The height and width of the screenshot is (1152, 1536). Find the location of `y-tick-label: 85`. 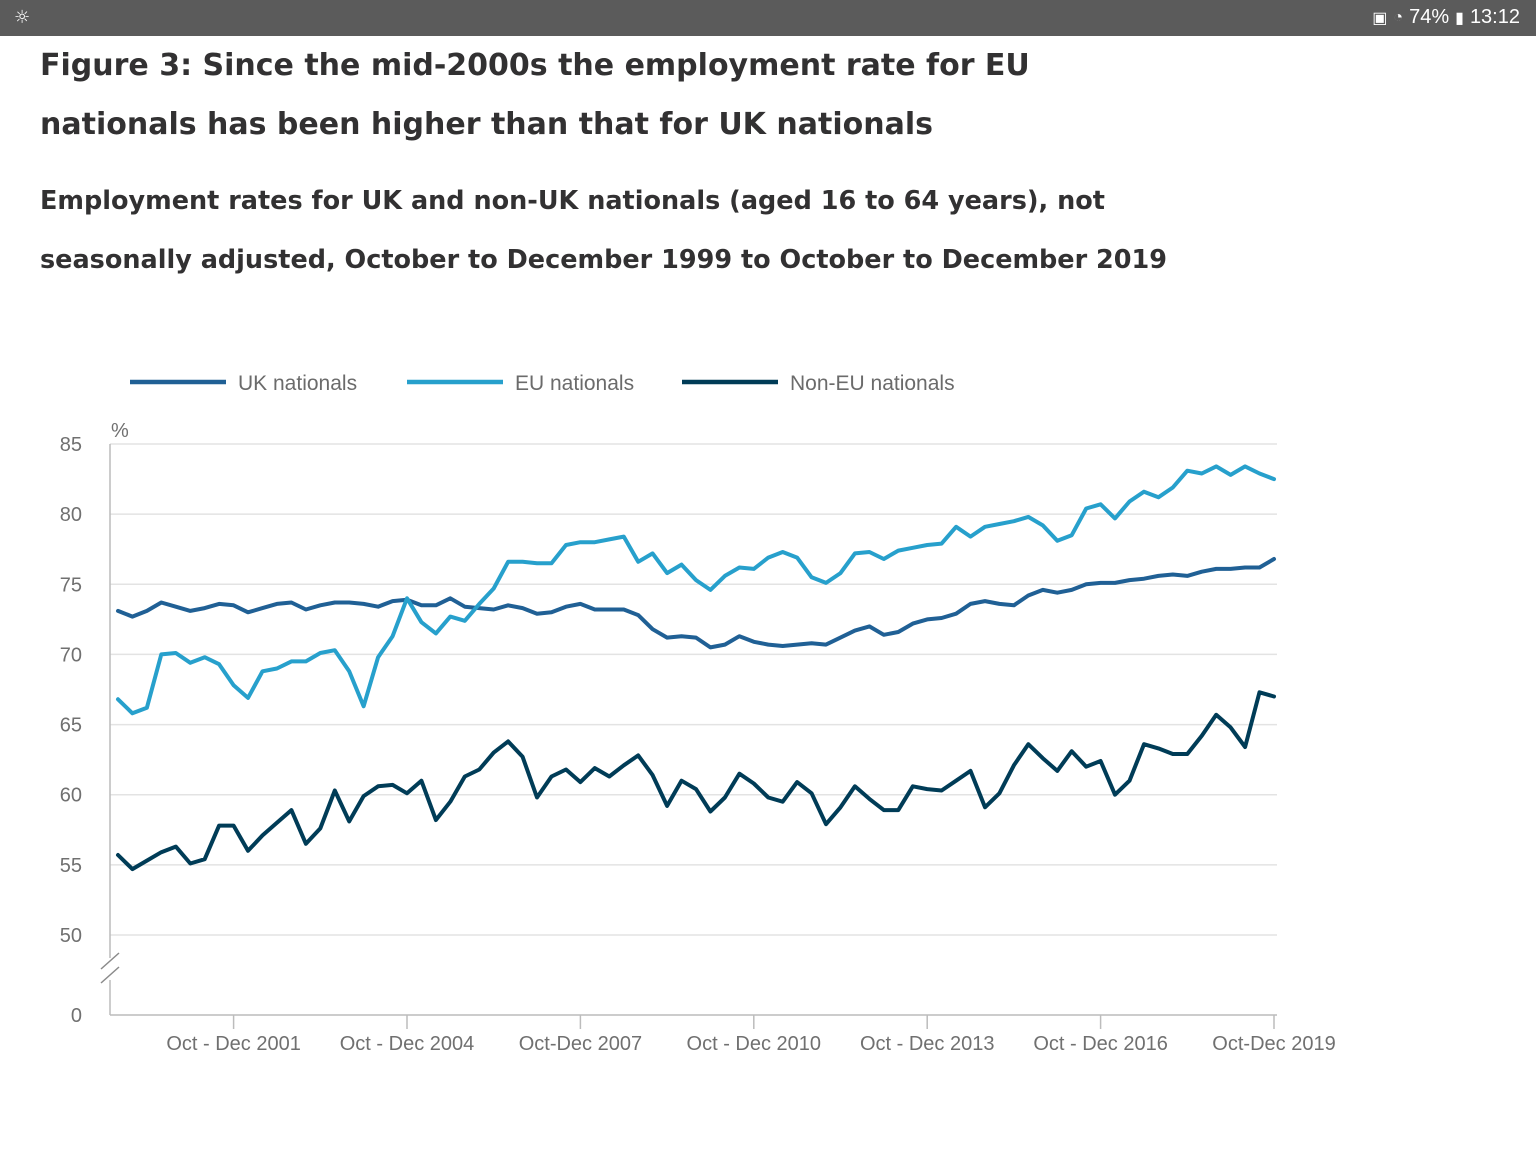

y-tick-label: 85 is located at coordinates (71, 445).